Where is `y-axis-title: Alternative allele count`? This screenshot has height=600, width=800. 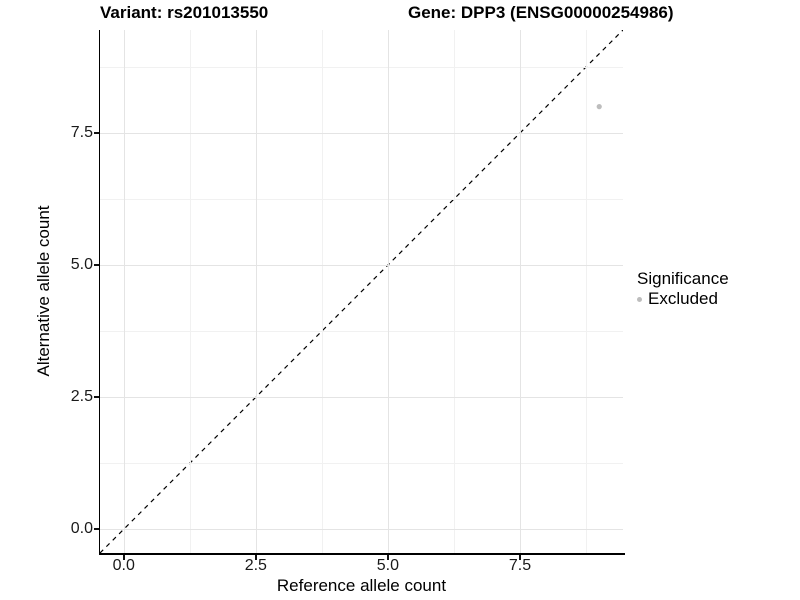 y-axis-title: Alternative allele count is located at coordinates (43, 291).